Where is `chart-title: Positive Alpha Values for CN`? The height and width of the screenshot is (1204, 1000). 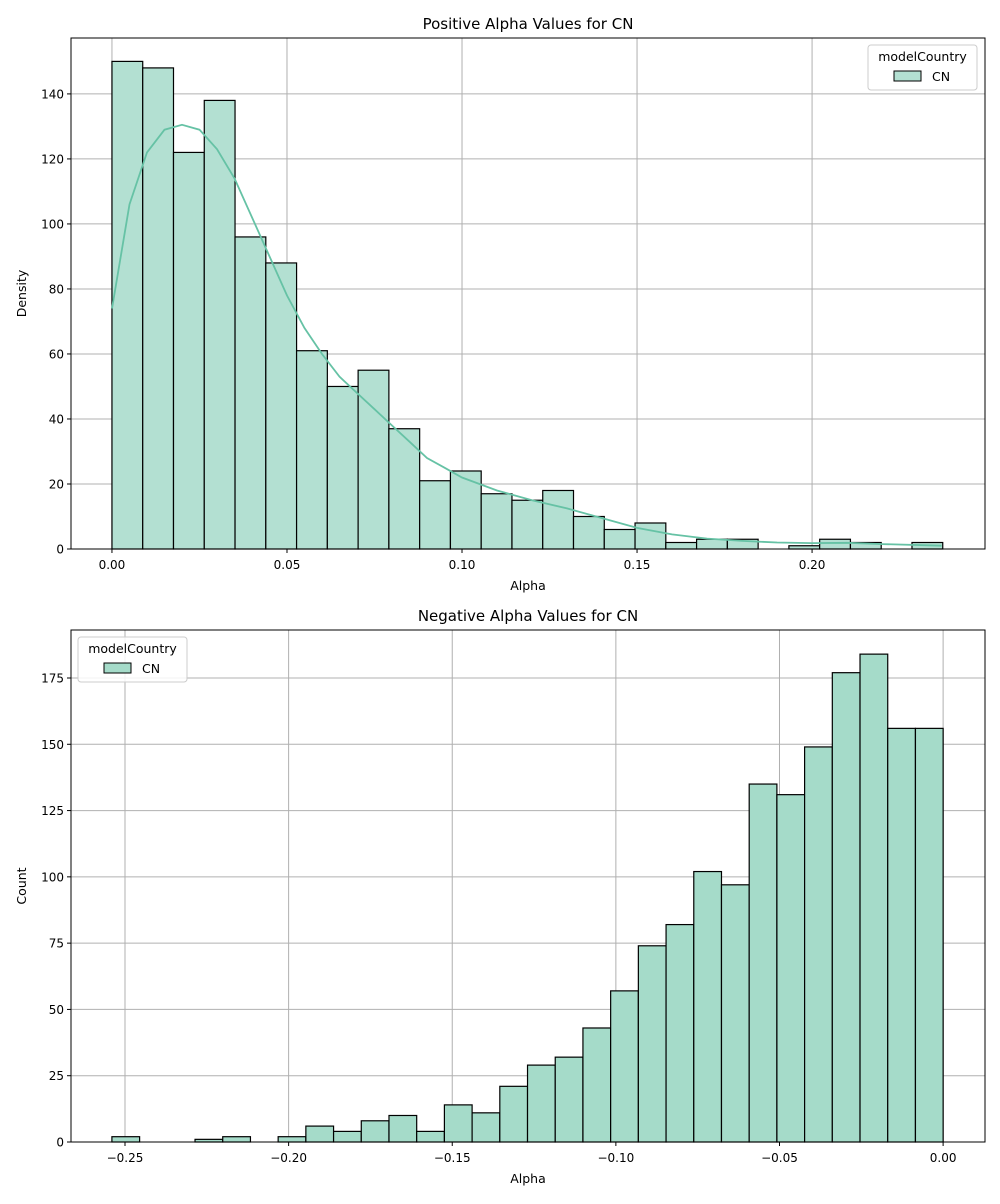
chart-title: Positive Alpha Values for CN is located at coordinates (528, 24).